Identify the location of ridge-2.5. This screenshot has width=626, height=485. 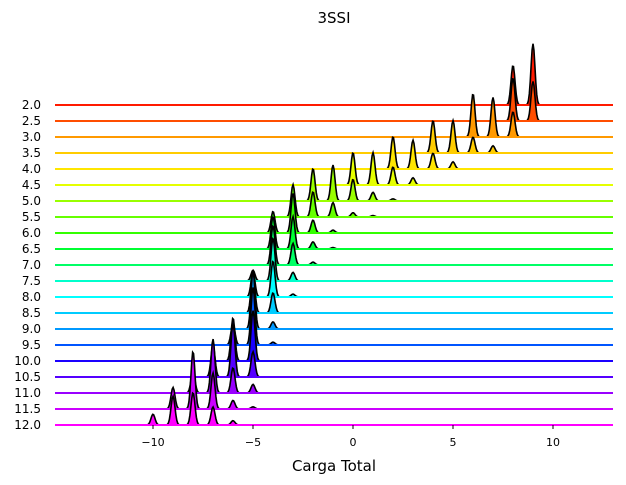
(334, 99).